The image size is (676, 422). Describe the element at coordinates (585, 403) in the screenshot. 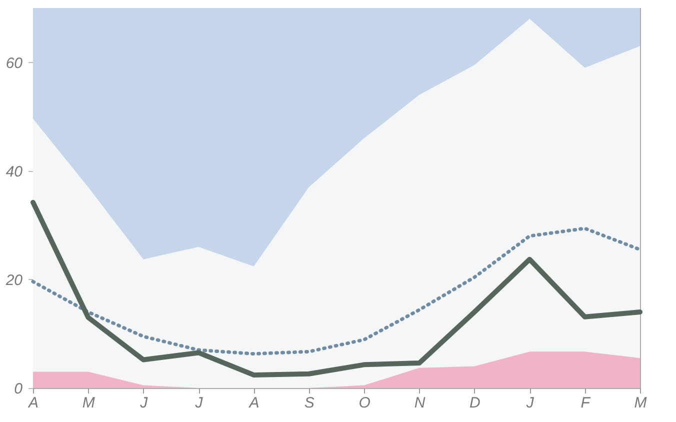

I see `x-tick-label: F` at that location.